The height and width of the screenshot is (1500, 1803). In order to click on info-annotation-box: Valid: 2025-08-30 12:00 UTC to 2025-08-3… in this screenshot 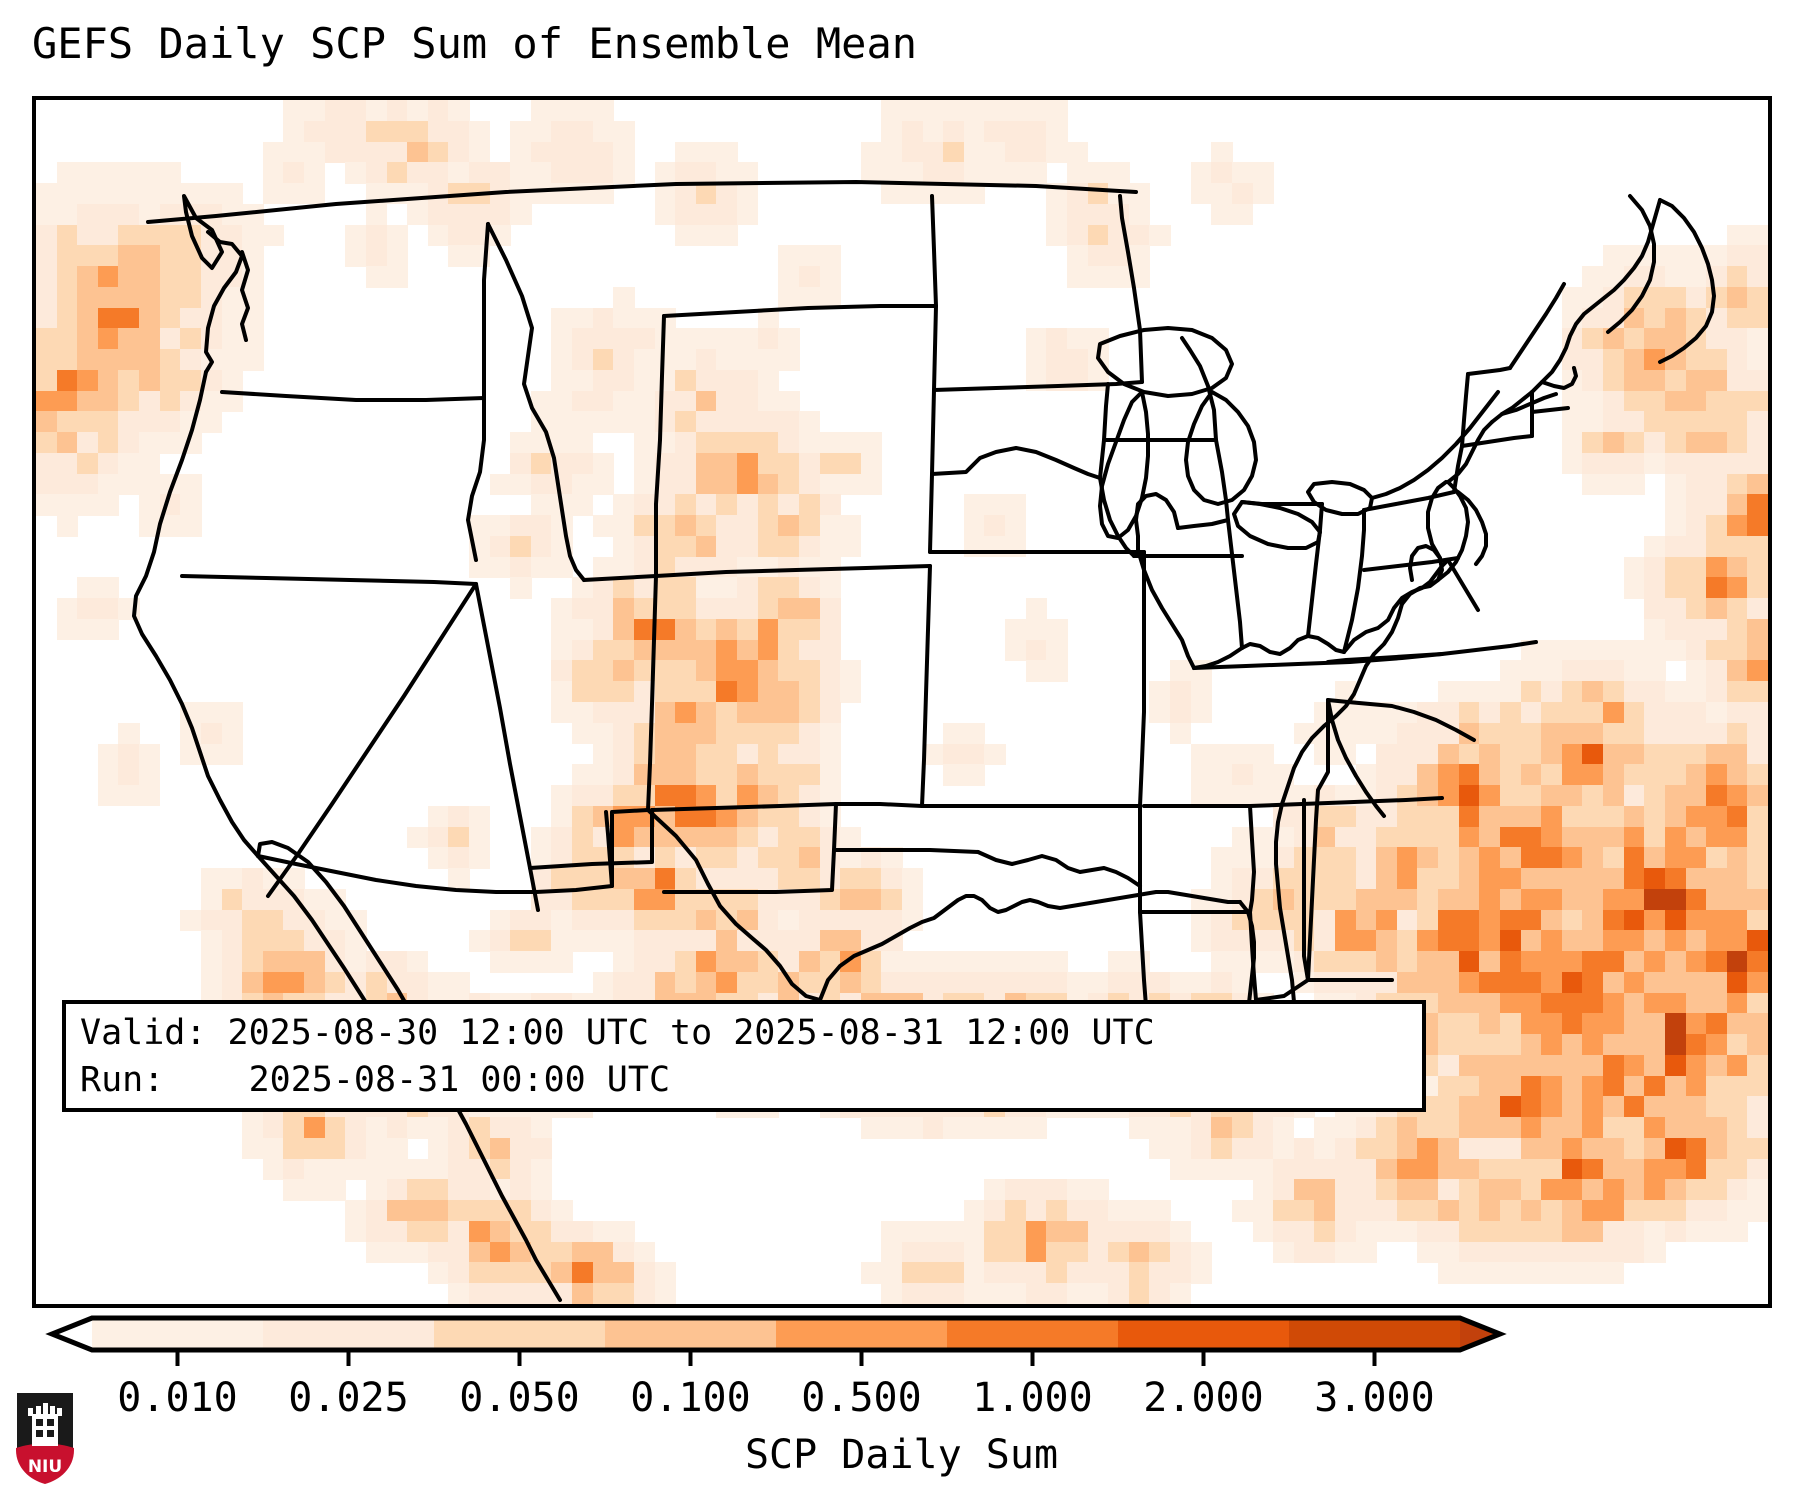, I will do `click(744, 1056)`.